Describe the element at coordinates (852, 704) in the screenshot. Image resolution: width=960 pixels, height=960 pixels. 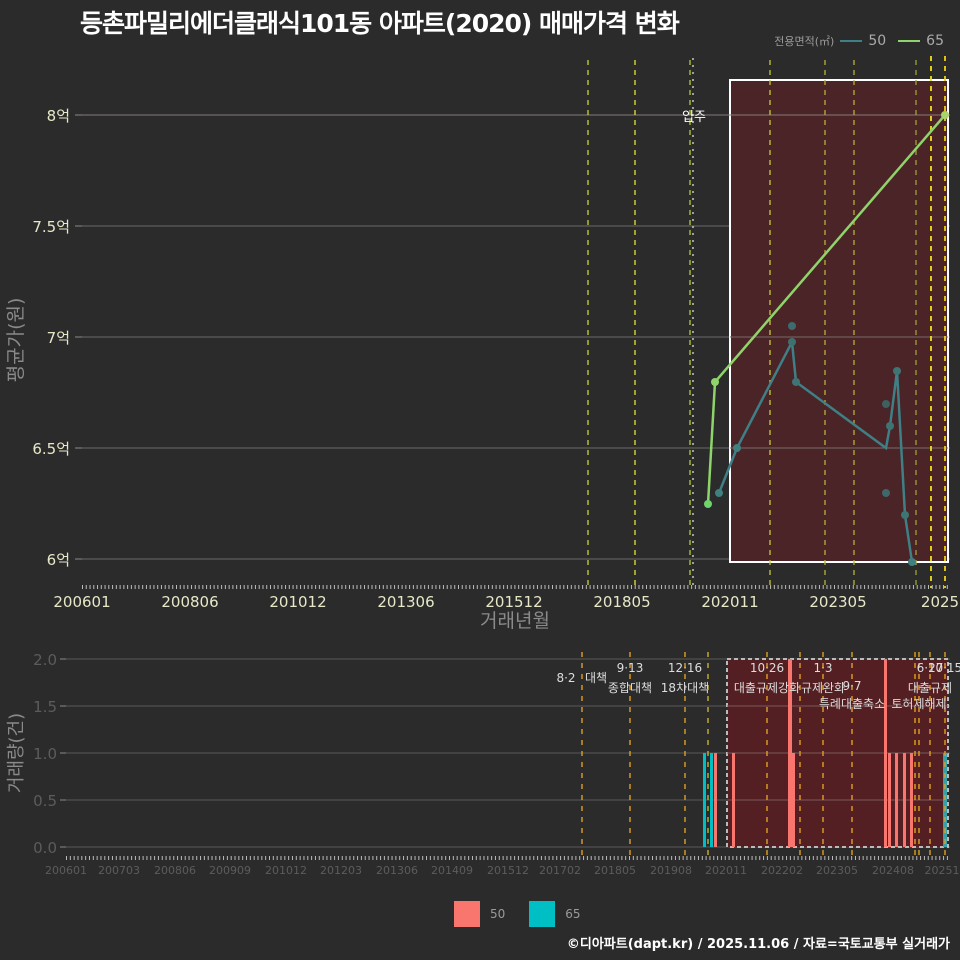
I see `svg-text: 특례대출축소` at that location.